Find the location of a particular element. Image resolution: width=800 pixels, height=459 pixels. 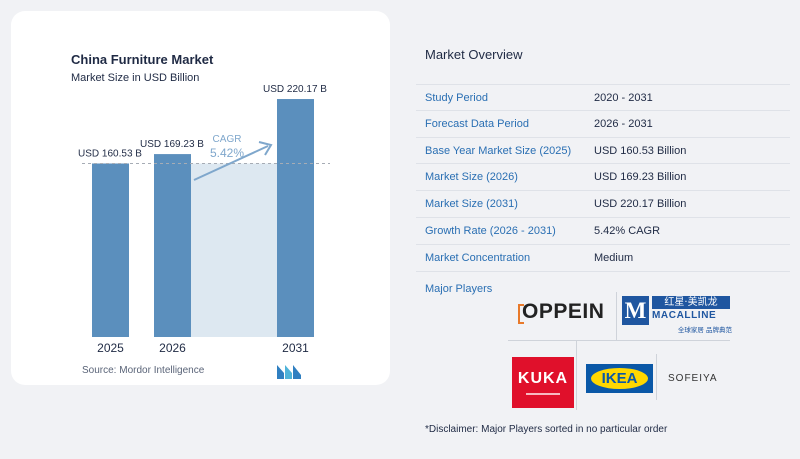

macalline-logo-slogan: 全球家居 品牌典范 is located at coordinates (704, 330).